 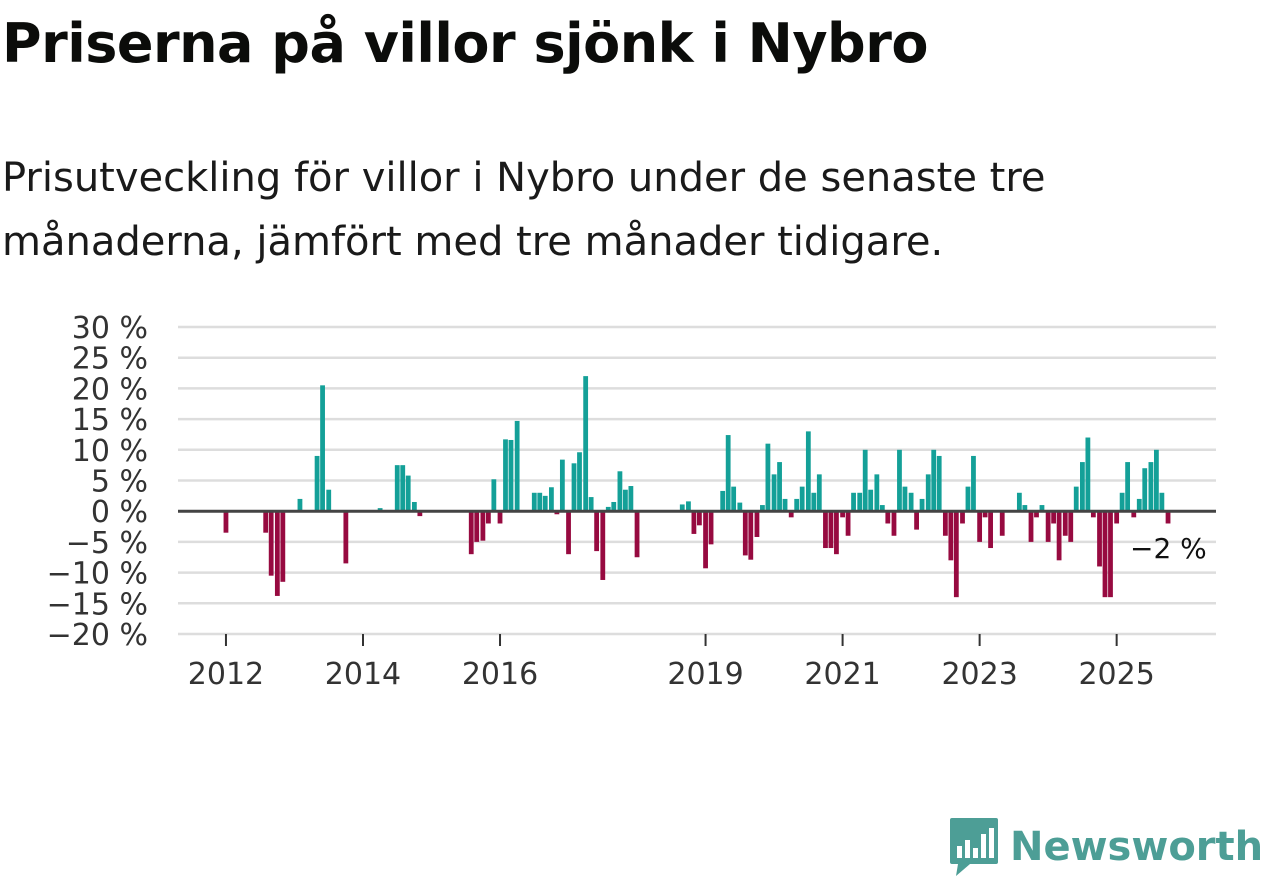 What do you see at coordinates (107, 543) in the screenshot?
I see `y-tick-label: −5 %` at bounding box center [107, 543].